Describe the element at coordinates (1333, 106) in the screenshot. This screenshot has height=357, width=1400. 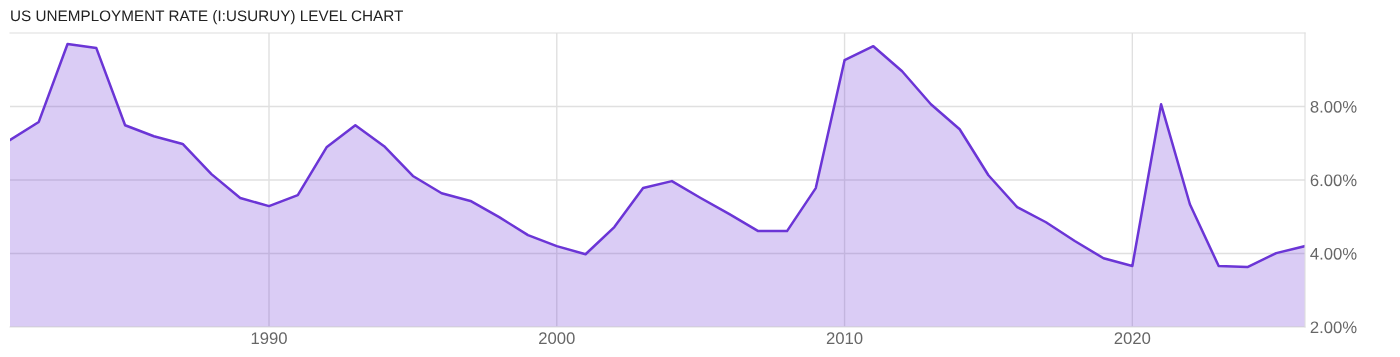
I see `y-tick-label: 8.00%` at that location.